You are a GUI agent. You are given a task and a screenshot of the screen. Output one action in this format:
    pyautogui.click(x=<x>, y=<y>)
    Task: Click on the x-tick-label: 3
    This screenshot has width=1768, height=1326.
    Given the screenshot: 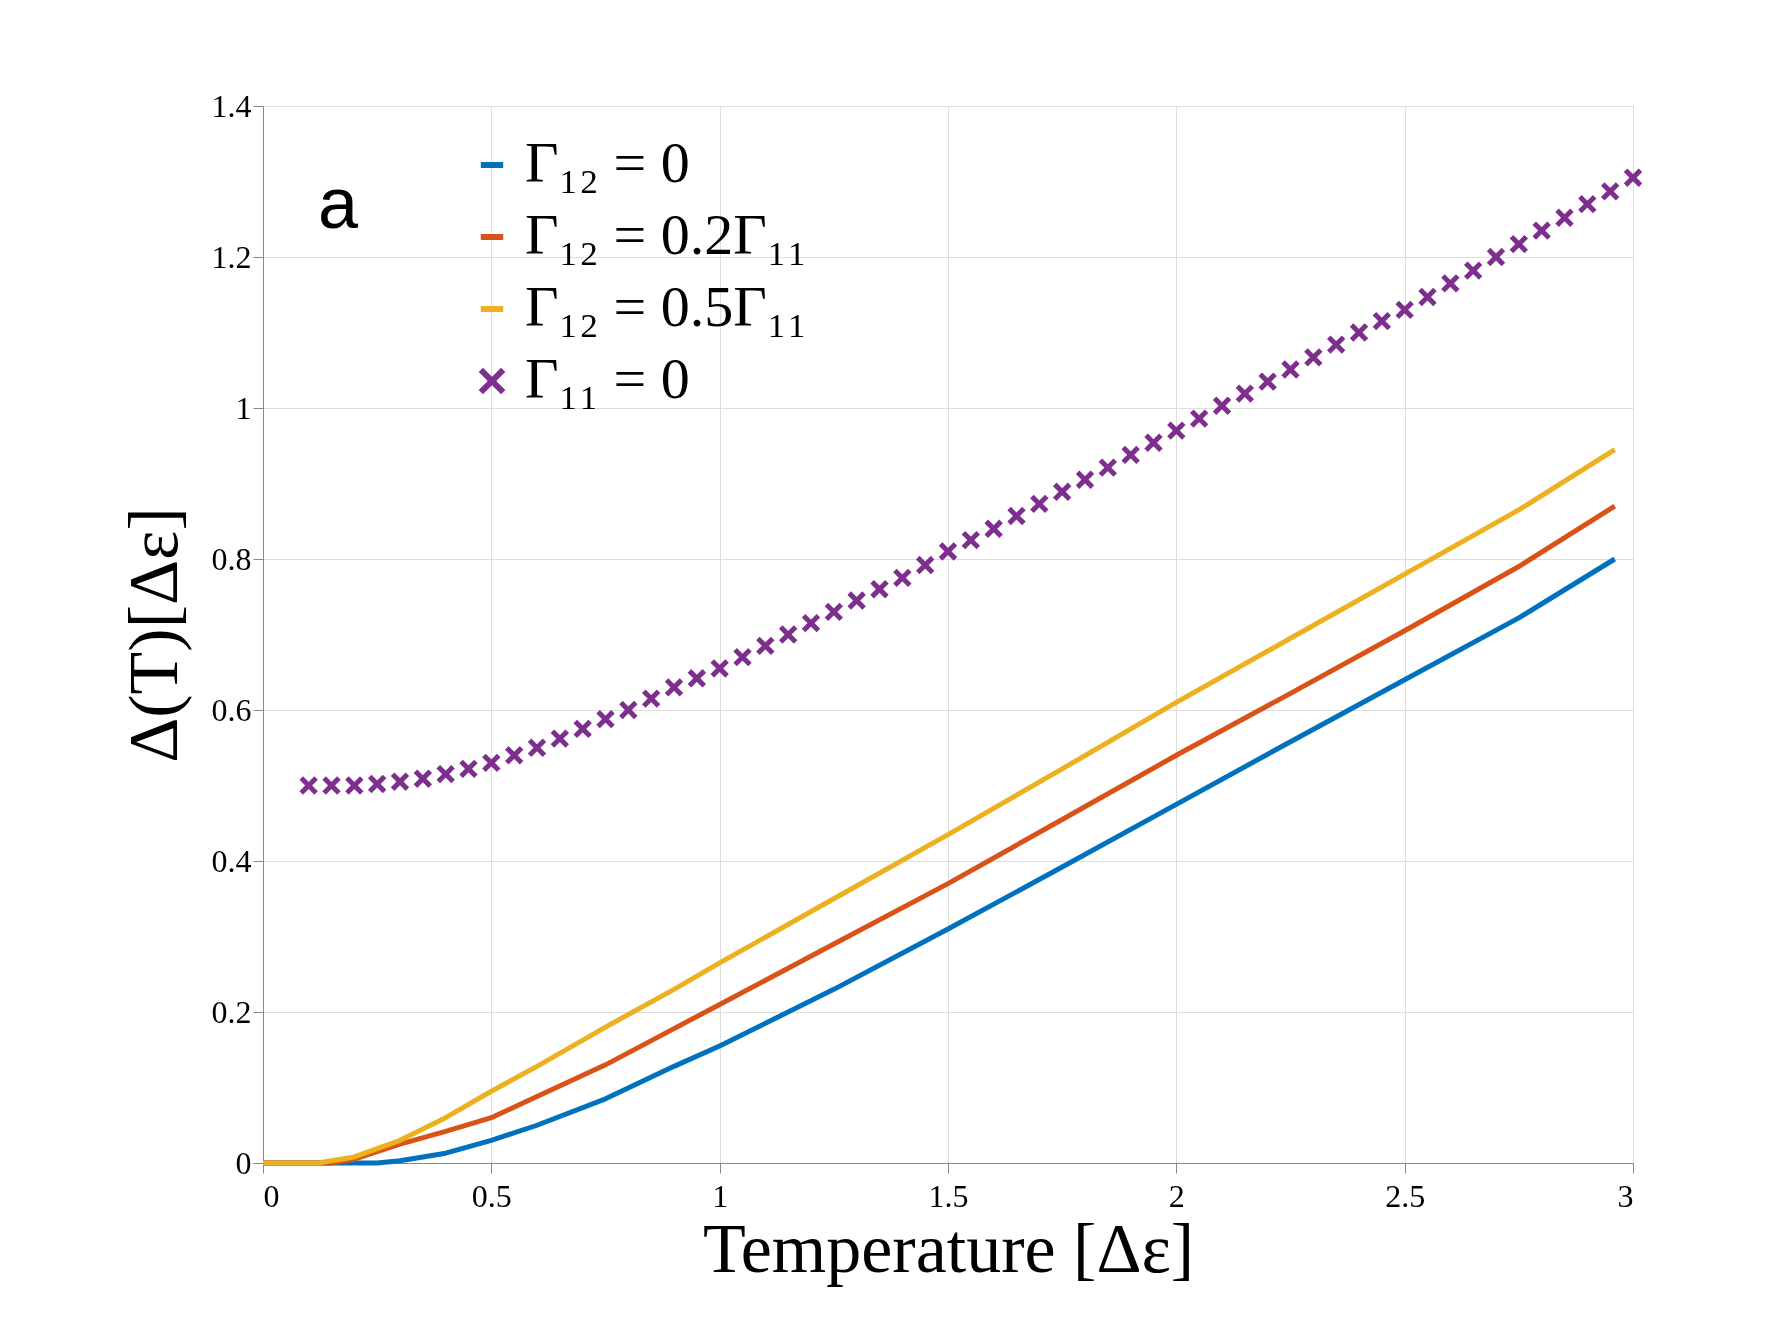 What is the action you would take?
    pyautogui.click(x=1625, y=1195)
    